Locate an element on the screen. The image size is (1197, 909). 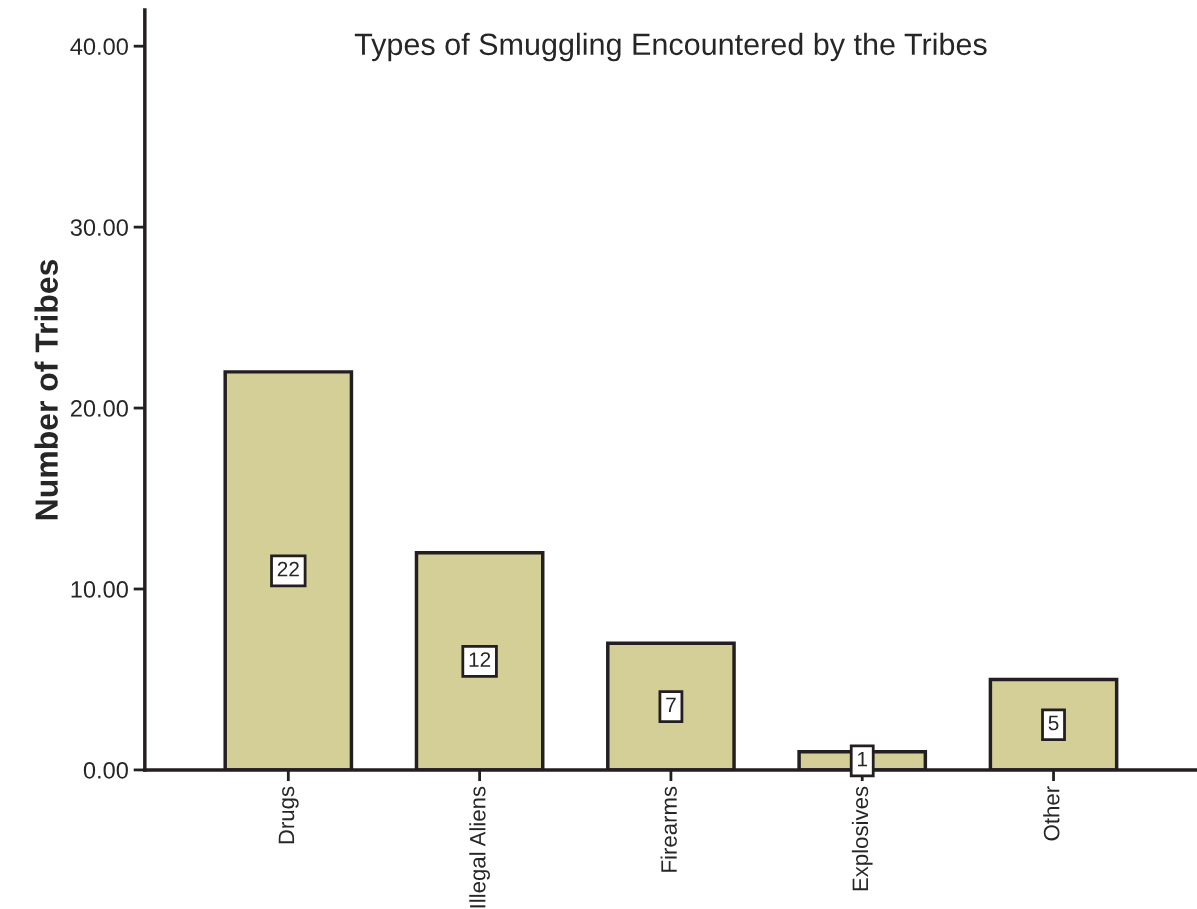
y-tick-label: 0.00 is located at coordinates (105, 770).